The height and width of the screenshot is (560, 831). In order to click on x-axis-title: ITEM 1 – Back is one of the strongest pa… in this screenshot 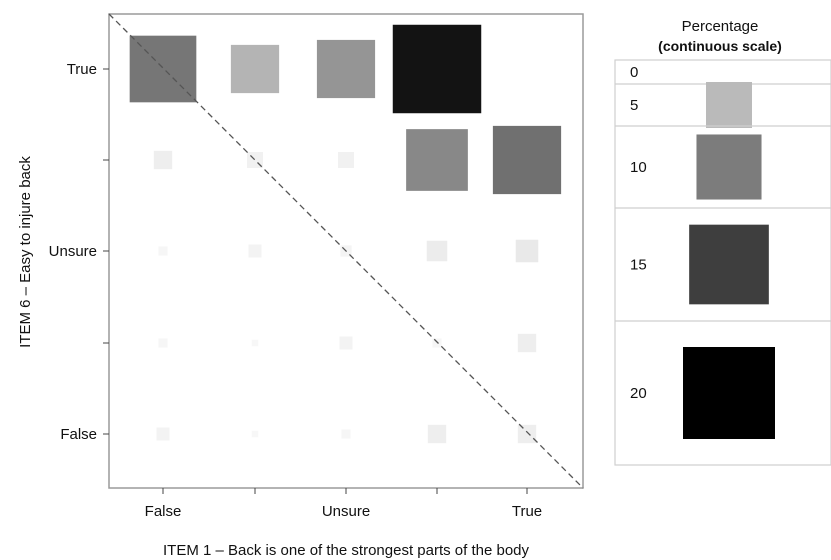, I will do `click(346, 550)`.